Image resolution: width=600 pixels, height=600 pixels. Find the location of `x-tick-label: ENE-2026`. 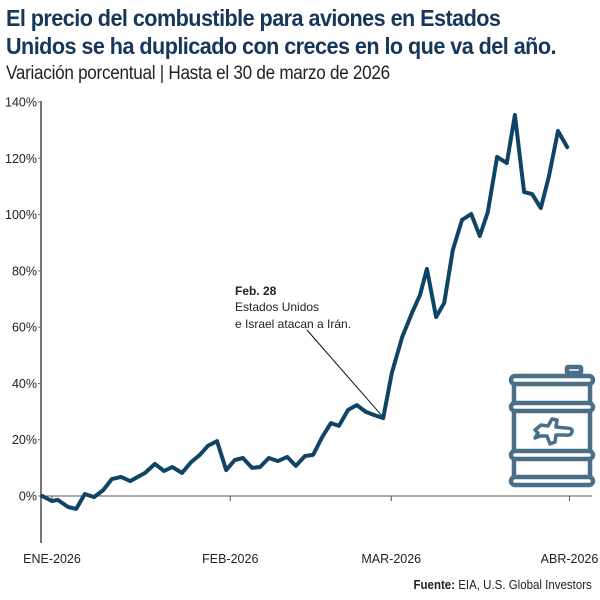

x-tick-label: ENE-2026 is located at coordinates (52, 559).